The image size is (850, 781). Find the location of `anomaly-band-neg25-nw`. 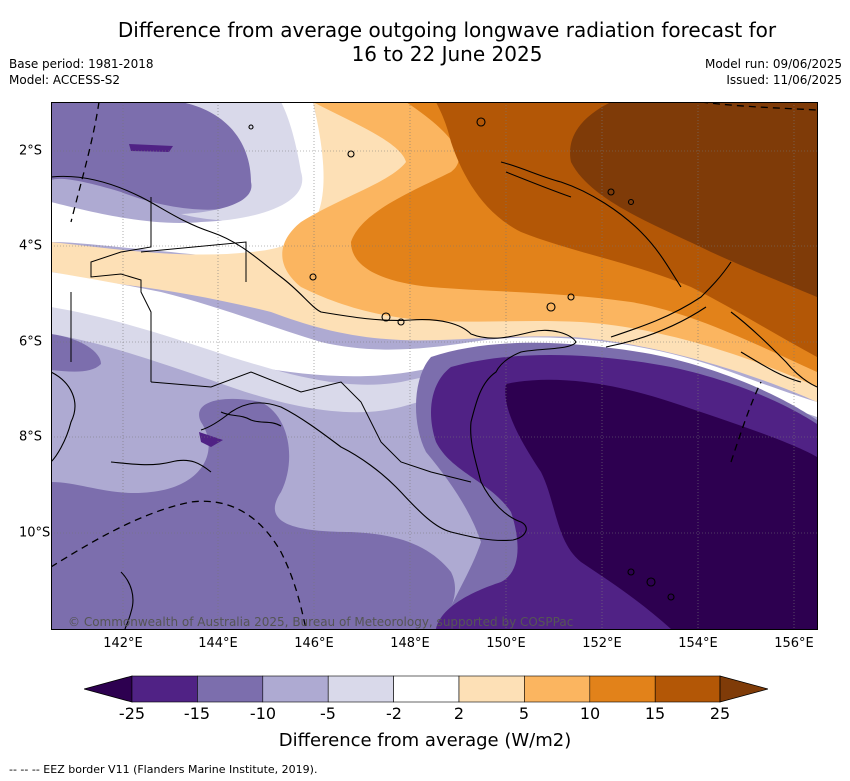

anomaly-band-neg25-nw is located at coordinates (151, 148).